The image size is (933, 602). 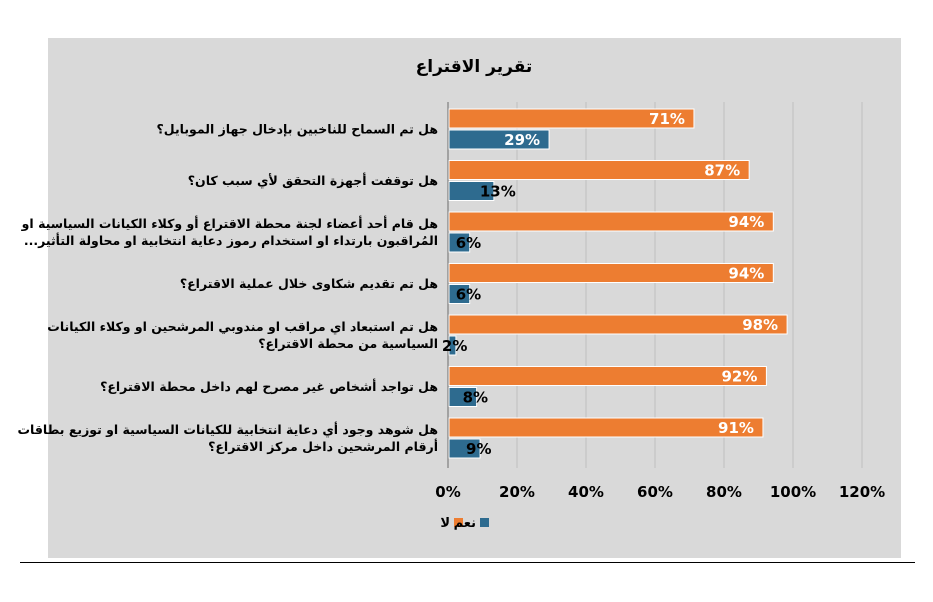 What do you see at coordinates (474, 67) in the screenshot?
I see `chart-title: تقرير الاقتراع` at bounding box center [474, 67].